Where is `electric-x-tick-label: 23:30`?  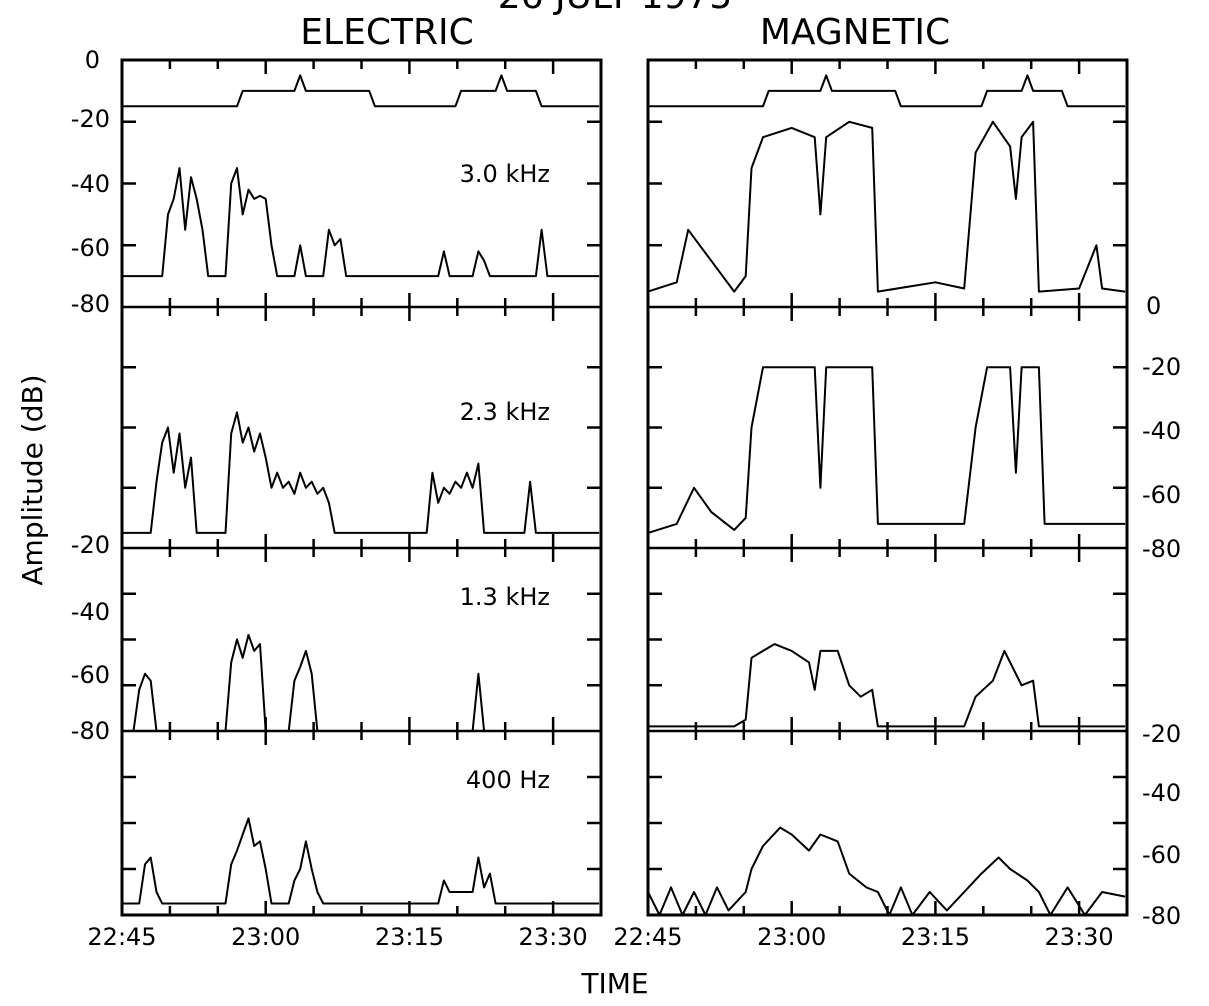
electric-x-tick-label: 23:30 is located at coordinates (553, 937).